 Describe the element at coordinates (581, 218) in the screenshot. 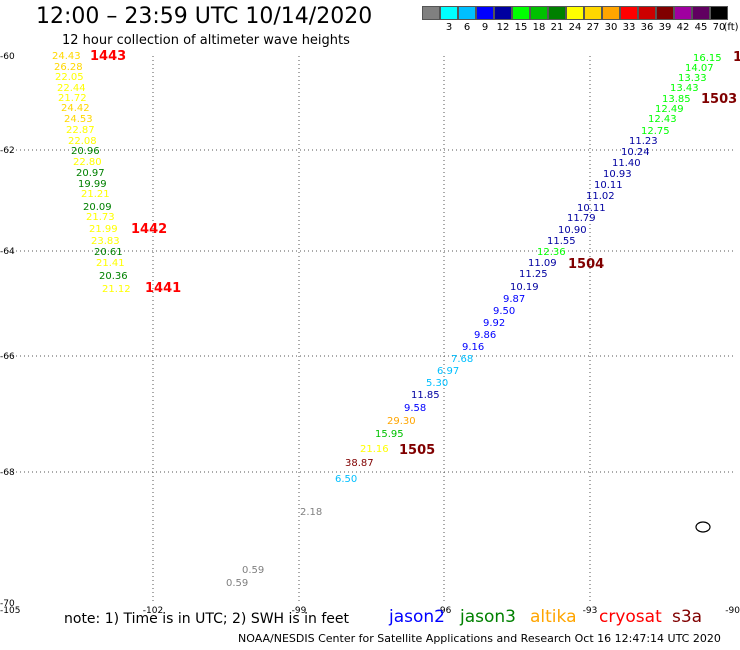

I see `swh-value: 11.79` at that location.